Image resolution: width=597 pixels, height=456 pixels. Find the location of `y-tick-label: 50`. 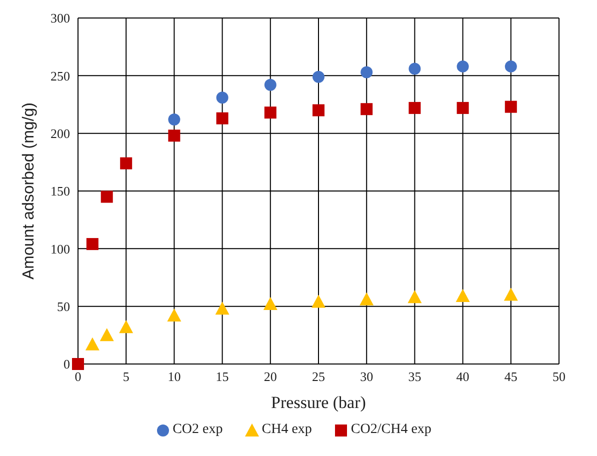

y-tick-label: 50 is located at coordinates (63, 306).